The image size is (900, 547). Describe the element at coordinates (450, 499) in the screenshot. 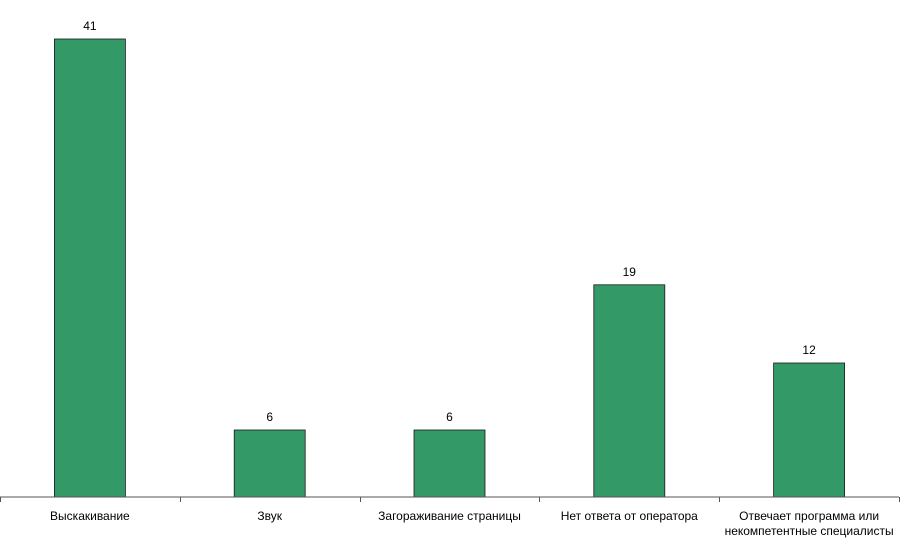

I see `x-axis-ticks` at that location.